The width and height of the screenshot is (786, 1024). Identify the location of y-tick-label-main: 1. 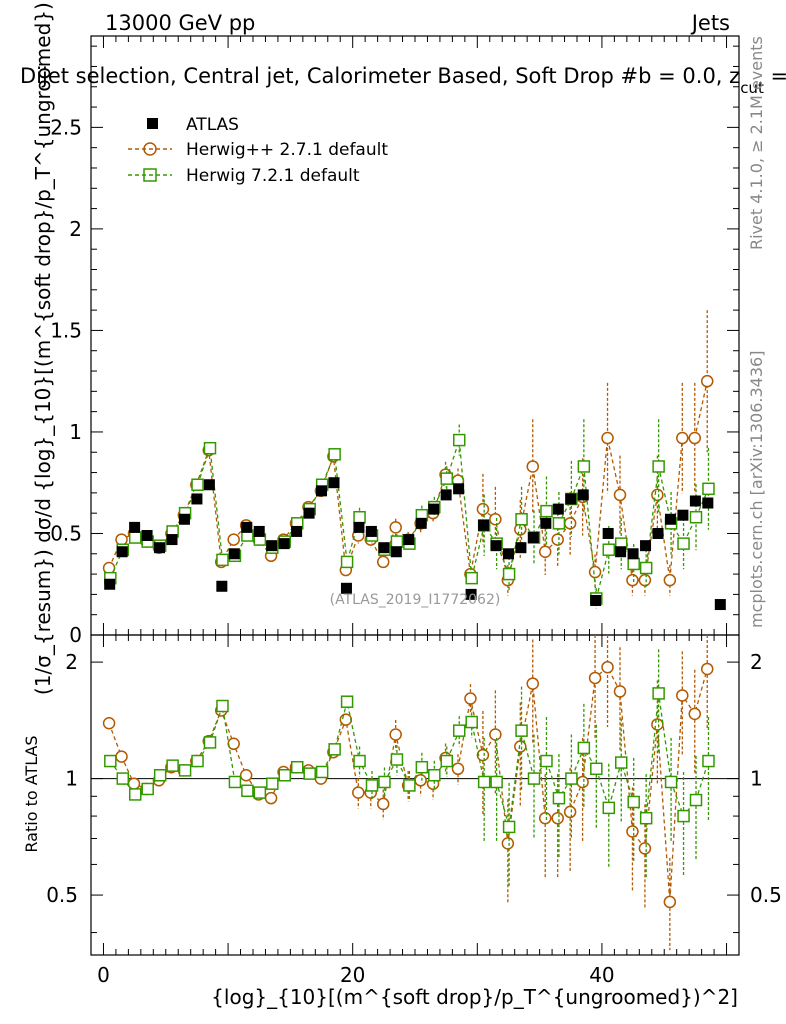
(75, 432).